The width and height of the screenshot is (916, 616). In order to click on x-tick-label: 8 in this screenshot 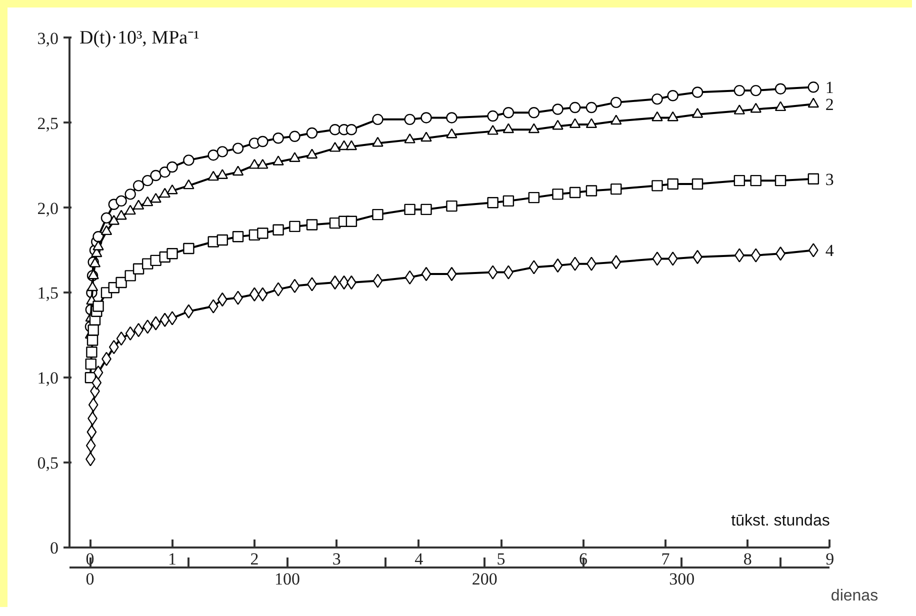, I will do `click(747, 559)`.